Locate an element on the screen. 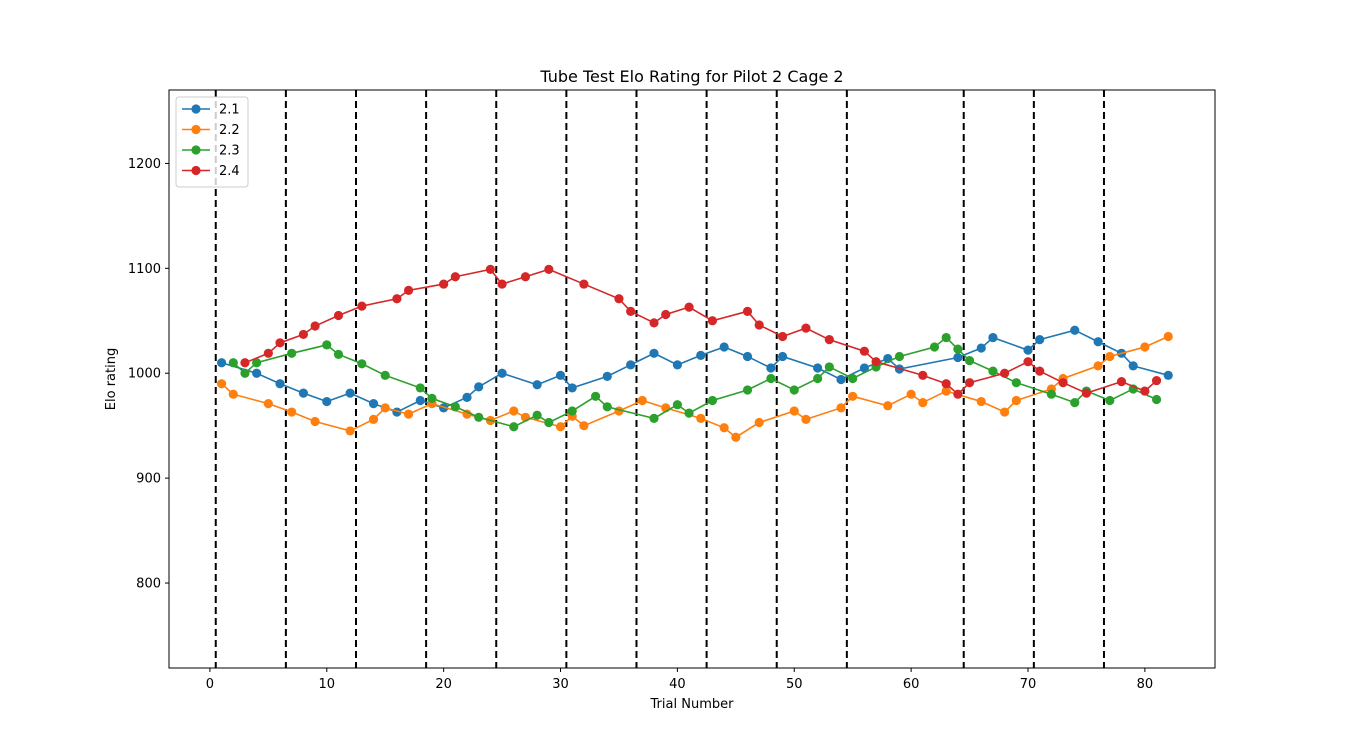 The width and height of the screenshot is (1350, 750). y-tick-label: 800 is located at coordinates (148, 584).